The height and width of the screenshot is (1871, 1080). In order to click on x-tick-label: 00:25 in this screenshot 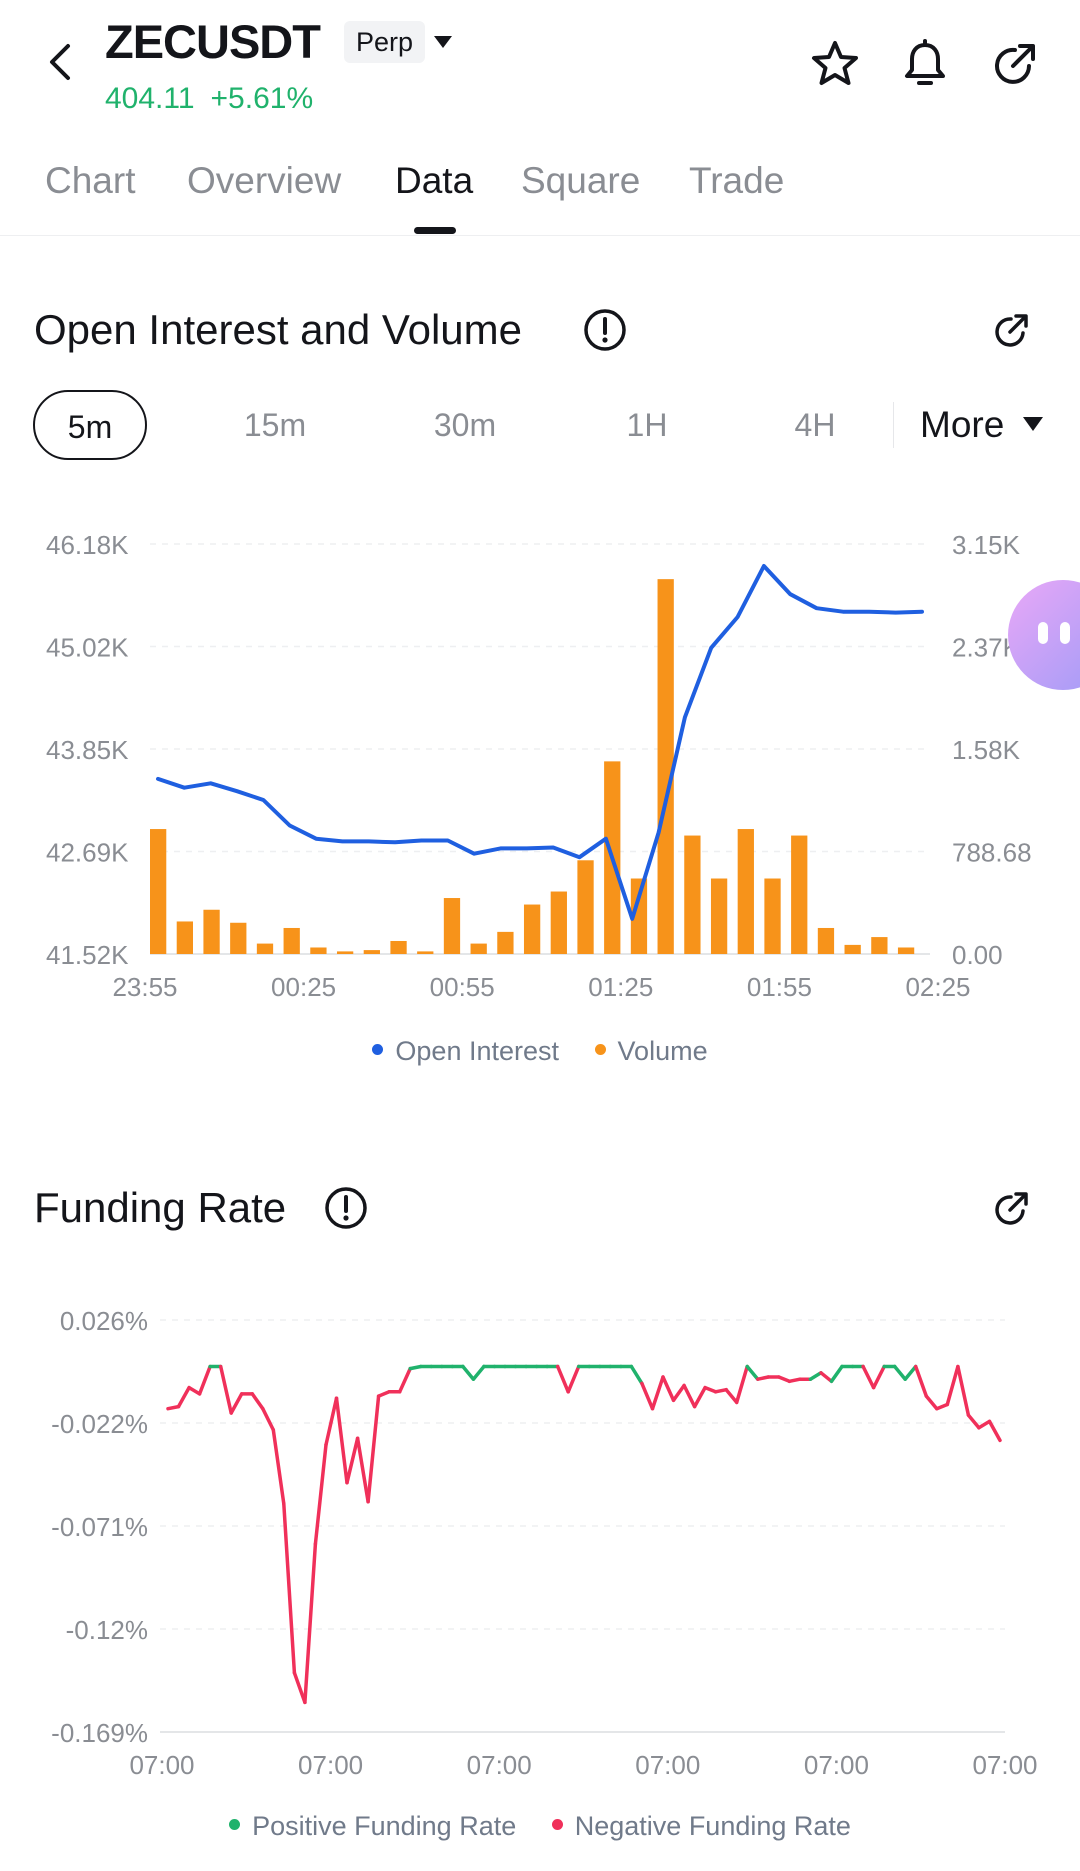, I will do `click(303, 987)`.